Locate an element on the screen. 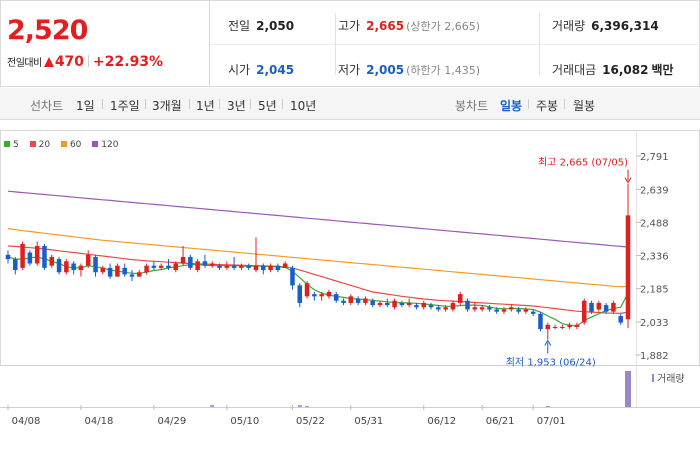 Image resolution: width=700 pixels, height=450 pixels. period-5year: 5년 is located at coordinates (267, 106).